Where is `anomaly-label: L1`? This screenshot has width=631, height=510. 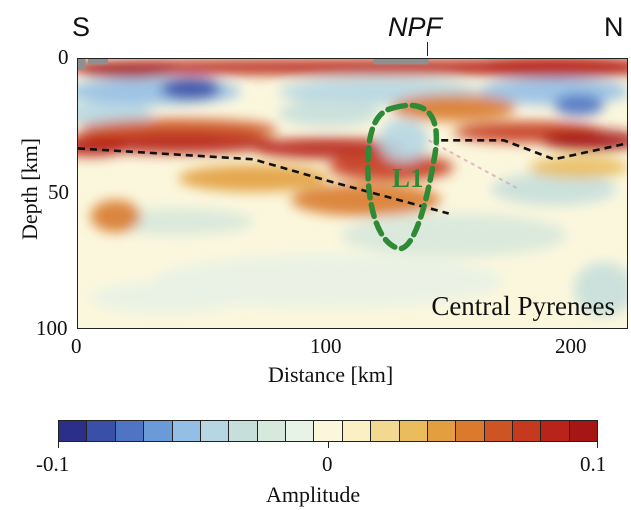 anomaly-label: L1 is located at coordinates (408, 178).